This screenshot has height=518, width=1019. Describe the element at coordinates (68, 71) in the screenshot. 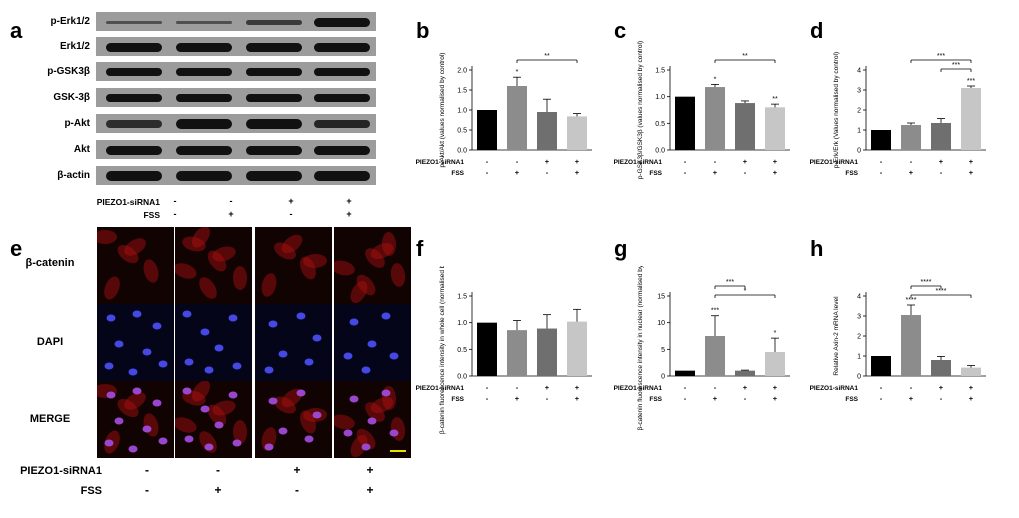

I see `blot-label: p-GSK3β` at that location.